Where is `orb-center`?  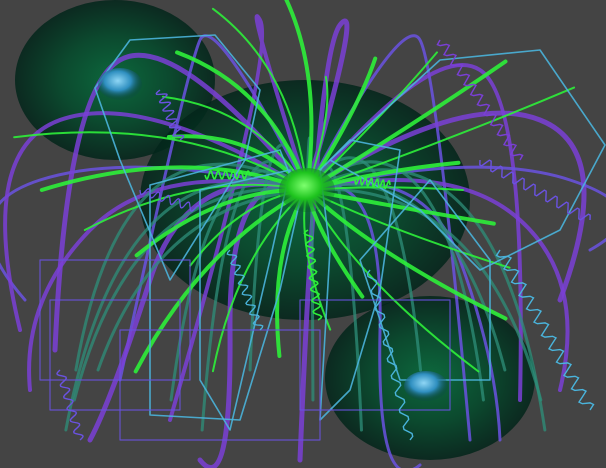
orb-center is located at coordinates (307, 190).